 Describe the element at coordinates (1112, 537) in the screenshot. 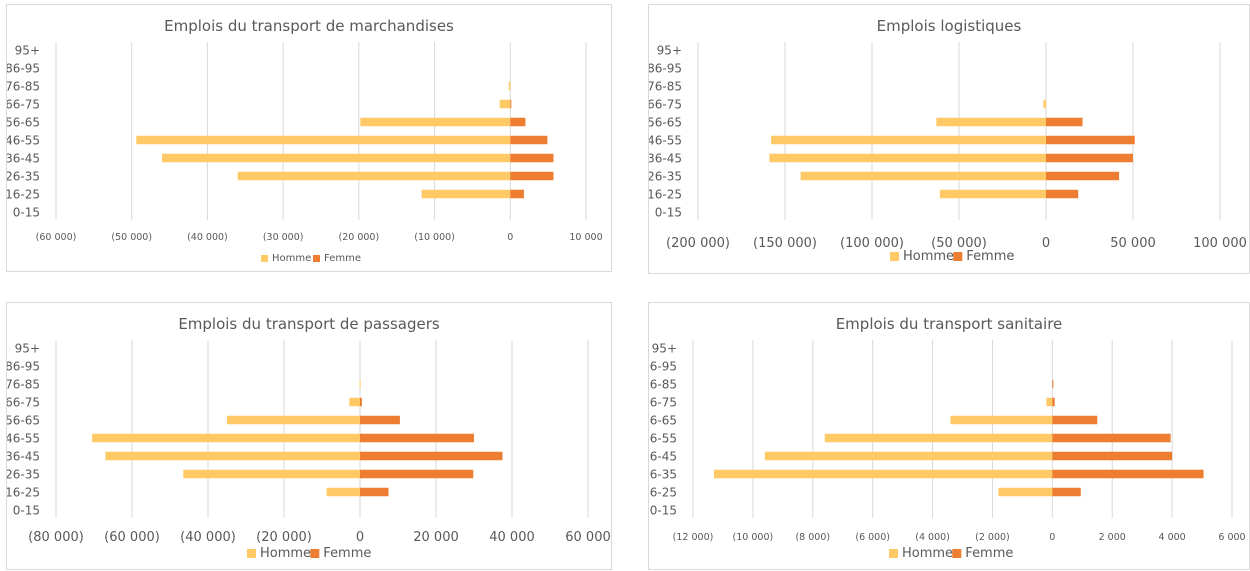

I see `x-tick-label: 2 000` at that location.